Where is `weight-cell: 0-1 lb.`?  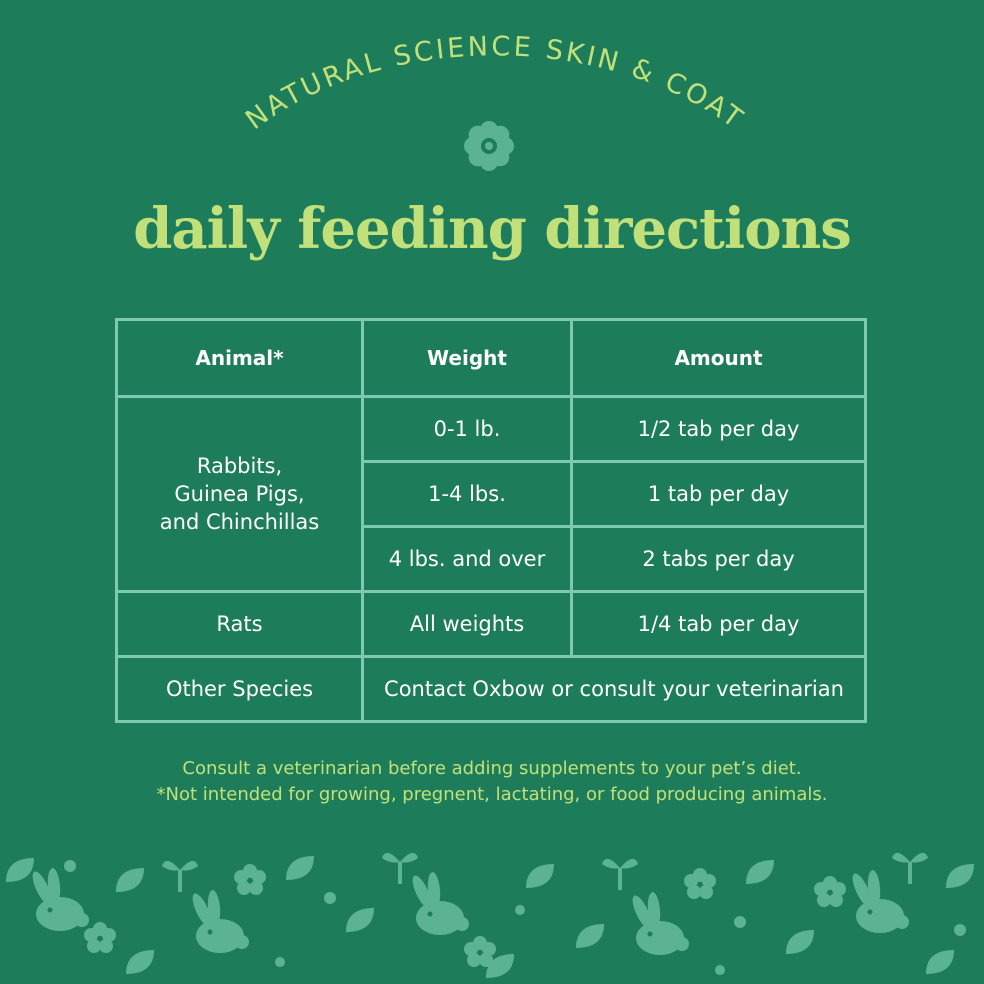 weight-cell: 0-1 lb. is located at coordinates (467, 429).